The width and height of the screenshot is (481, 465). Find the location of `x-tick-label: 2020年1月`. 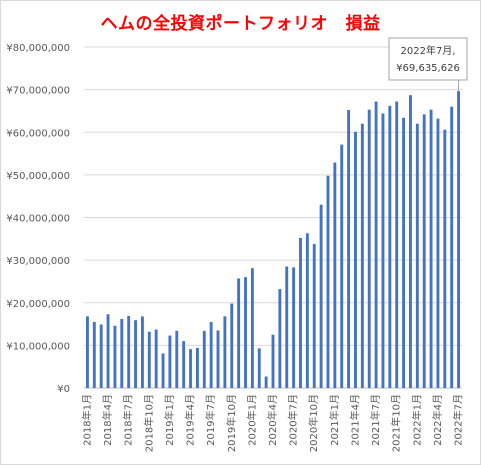

x-tick-label: 2020年1月 is located at coordinates (251, 420).